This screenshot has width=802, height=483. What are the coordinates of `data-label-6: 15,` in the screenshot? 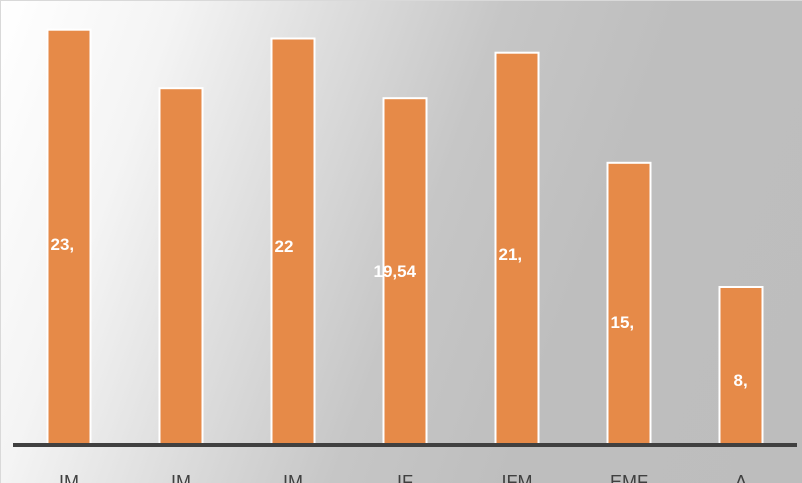 It's located at (623, 322).